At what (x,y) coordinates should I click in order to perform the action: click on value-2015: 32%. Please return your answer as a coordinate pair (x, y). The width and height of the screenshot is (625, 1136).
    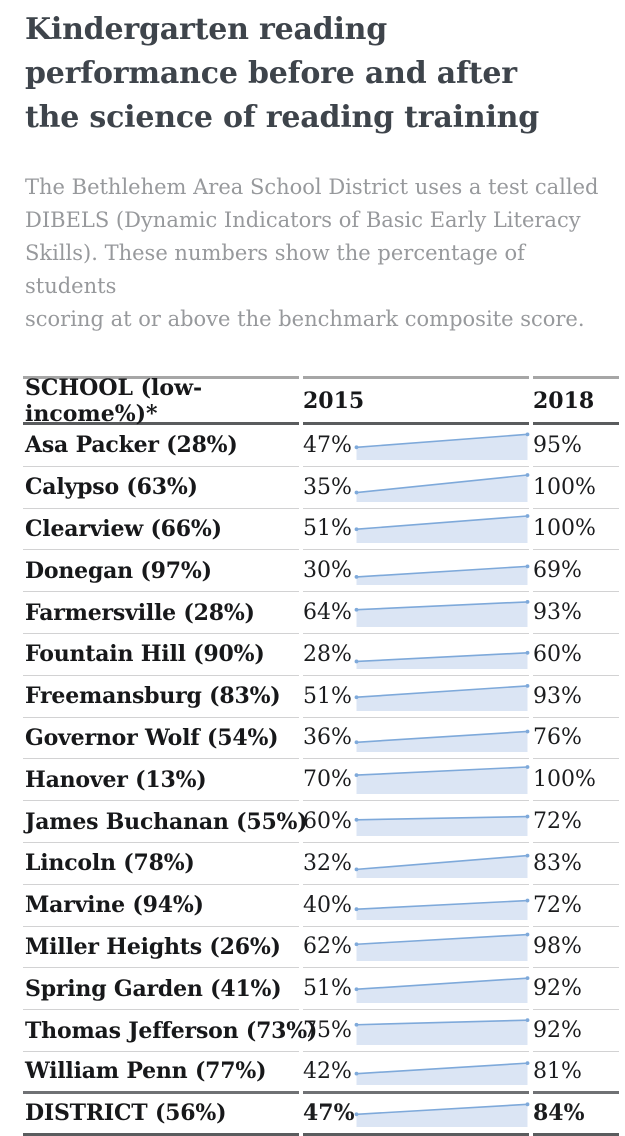
    Looking at the image, I should click on (327, 863).